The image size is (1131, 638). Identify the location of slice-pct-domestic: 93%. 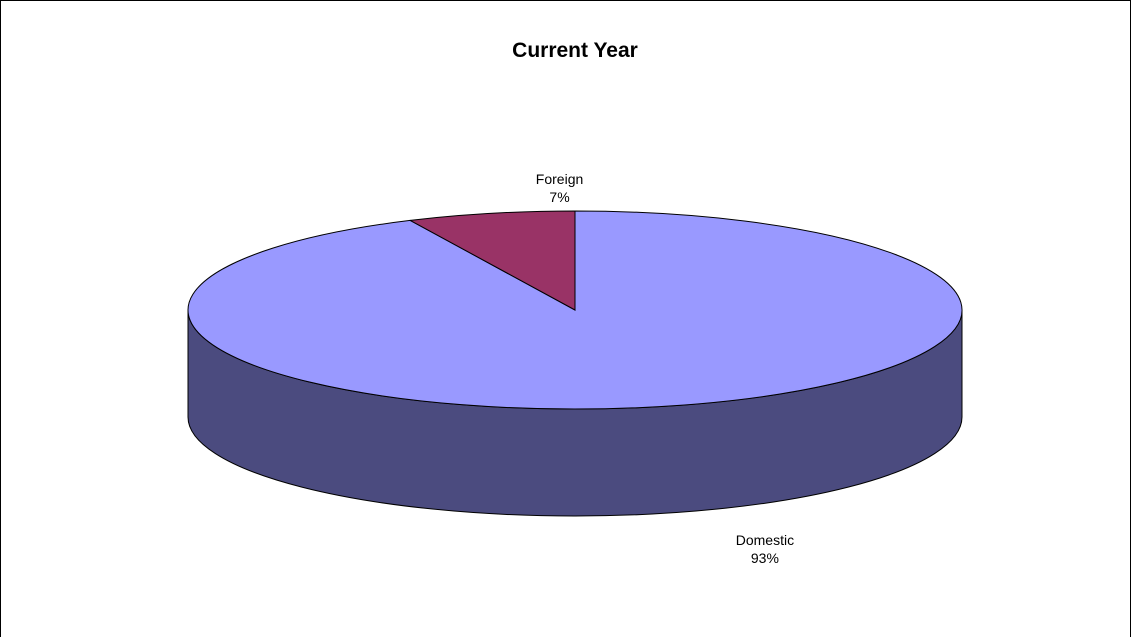
(765, 558).